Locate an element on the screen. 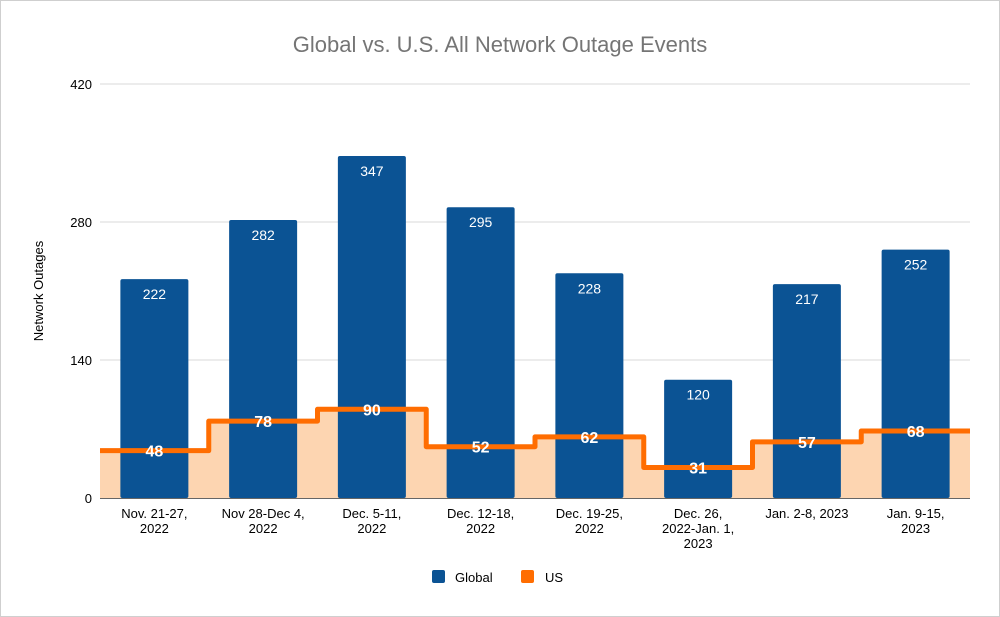 The height and width of the screenshot is (617, 1000). global-data-label: 120 is located at coordinates (698, 395).